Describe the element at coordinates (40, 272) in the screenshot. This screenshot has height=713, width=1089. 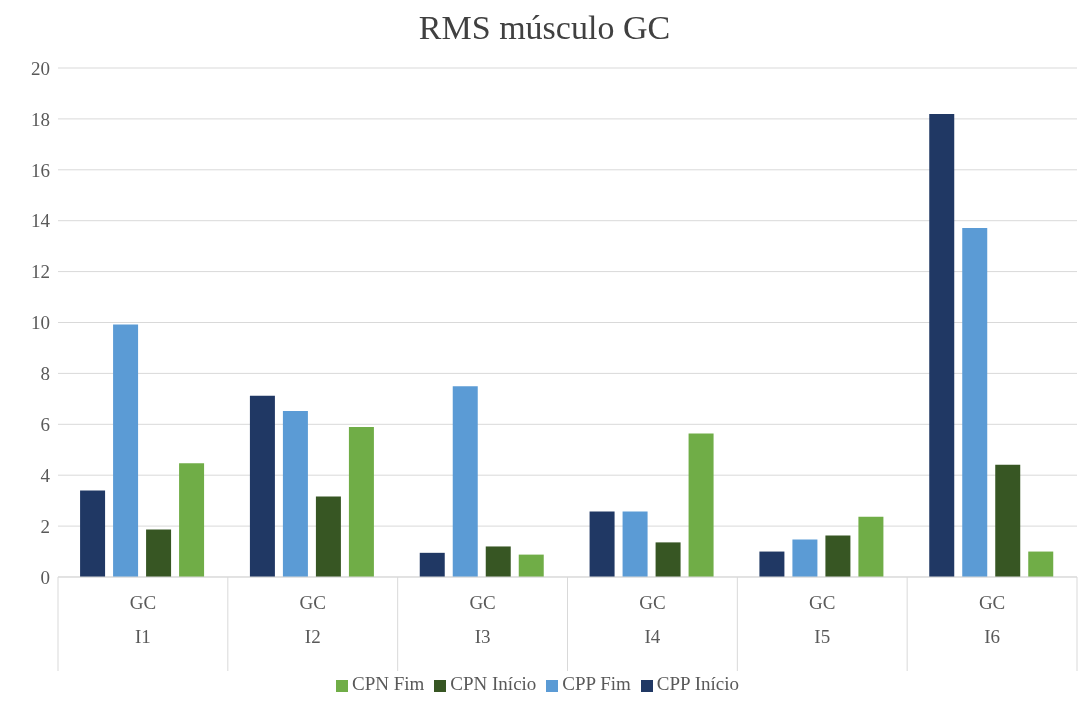
I see `y-tick-label: 12` at that location.